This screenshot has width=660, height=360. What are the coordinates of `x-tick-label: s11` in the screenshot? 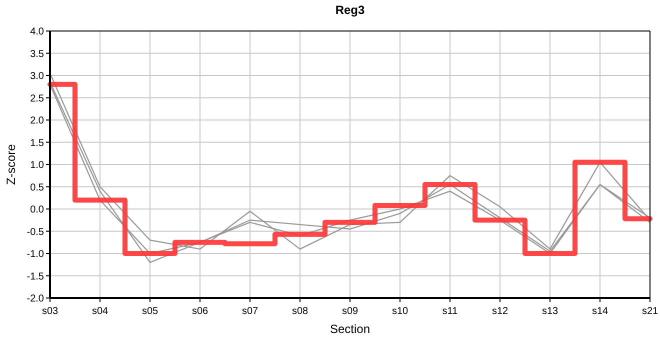 It's located at (450, 311).